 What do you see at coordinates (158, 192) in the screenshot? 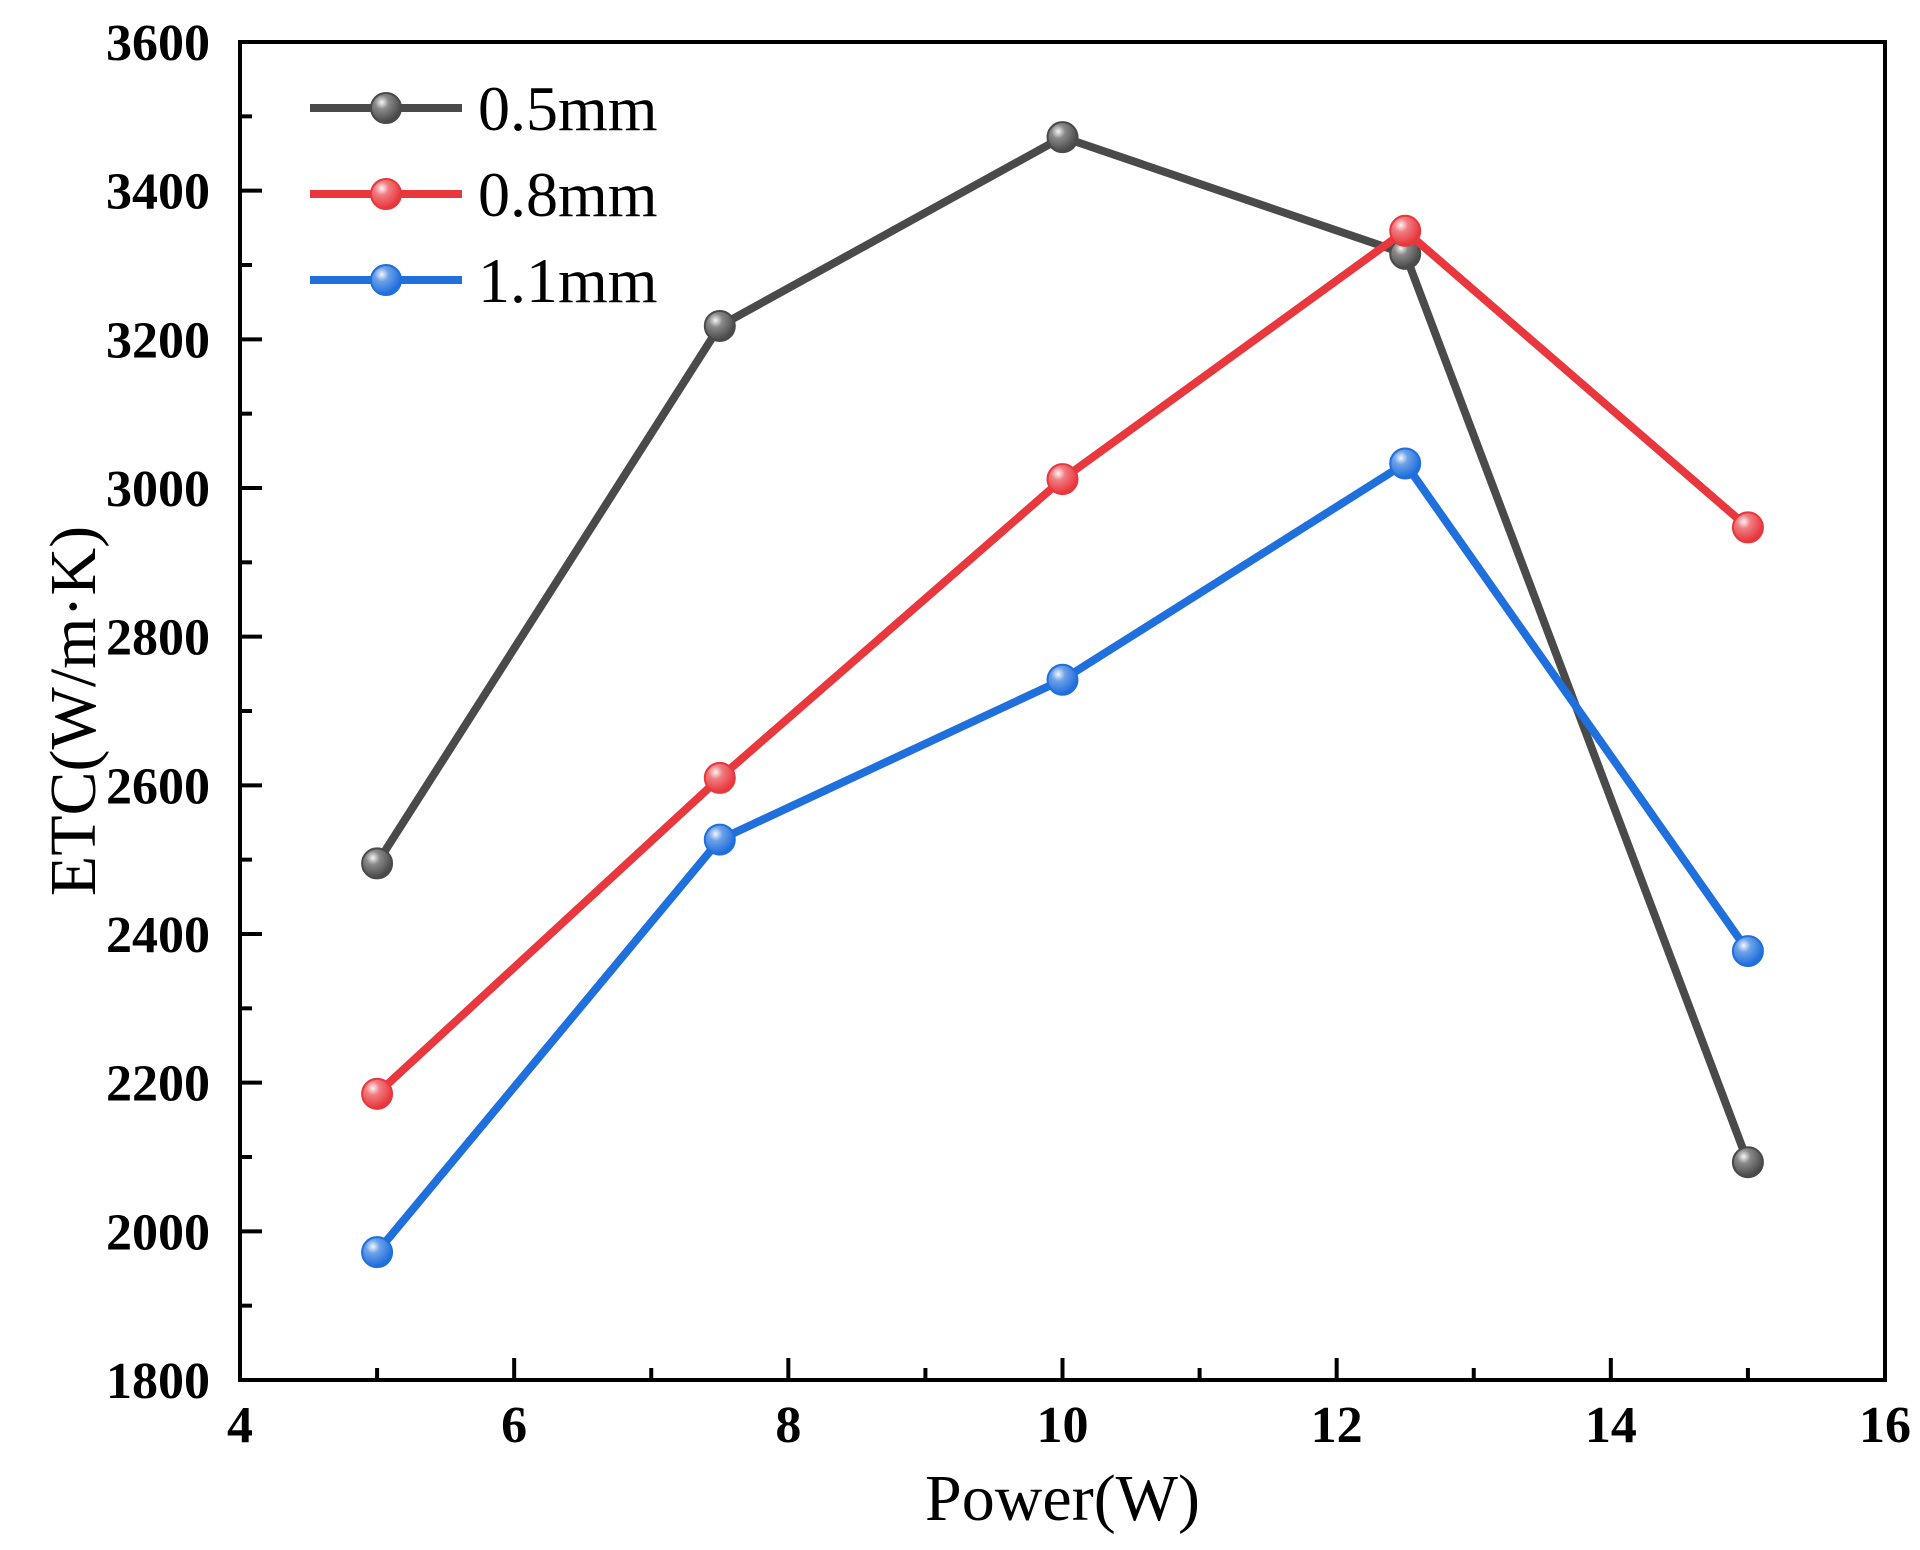
I see `y-tick-label: 3400` at bounding box center [158, 192].